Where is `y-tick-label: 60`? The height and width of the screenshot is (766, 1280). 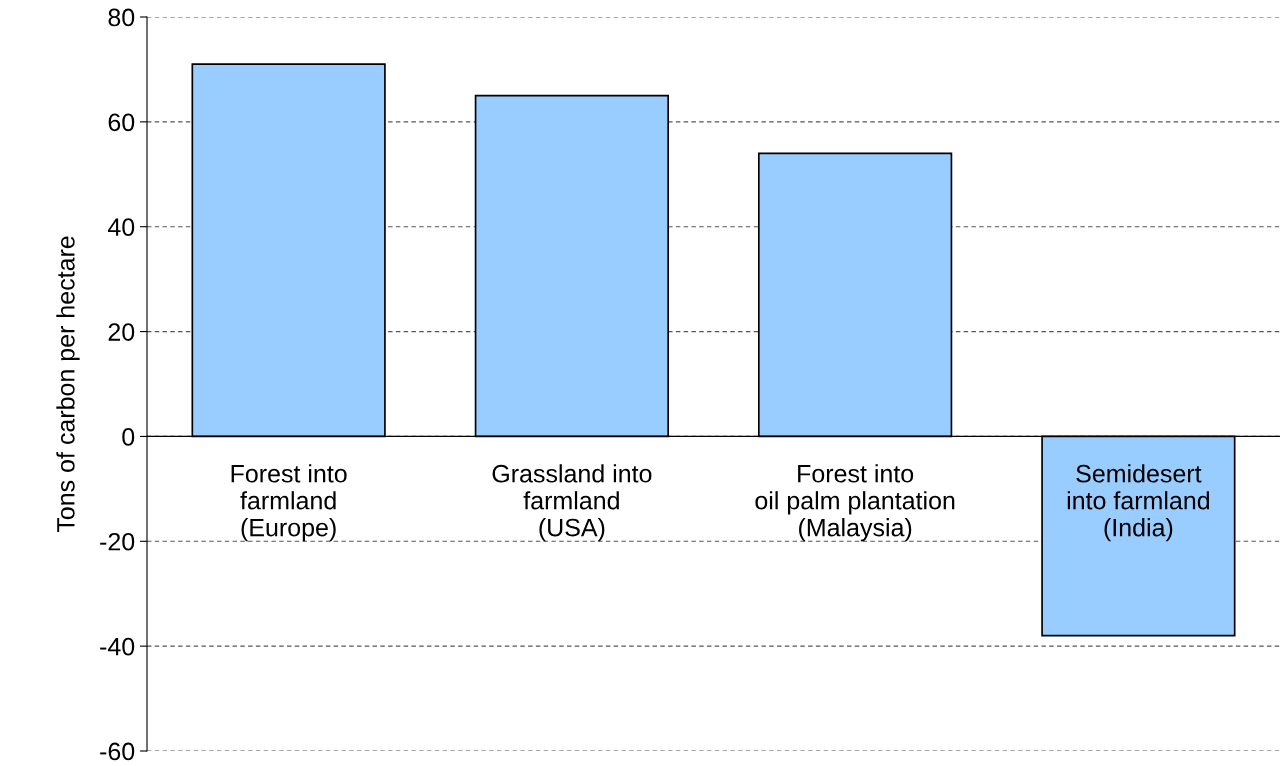 y-tick-label: 60 is located at coordinates (121, 122).